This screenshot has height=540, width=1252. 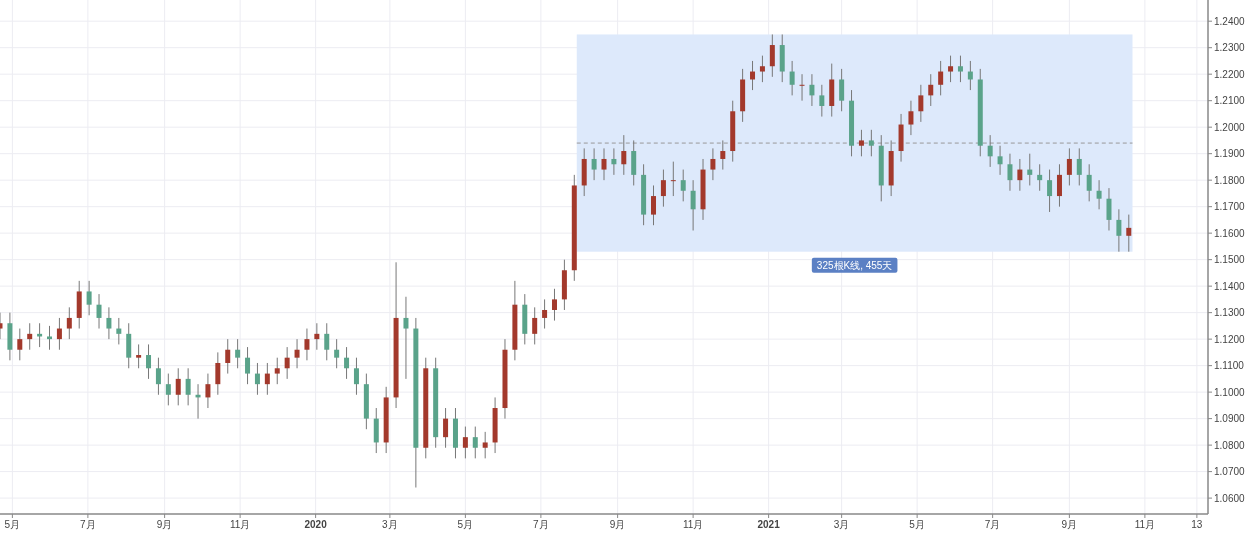 What do you see at coordinates (1230, 233) in the screenshot?
I see `y-tick-label: 1.1600` at bounding box center [1230, 233].